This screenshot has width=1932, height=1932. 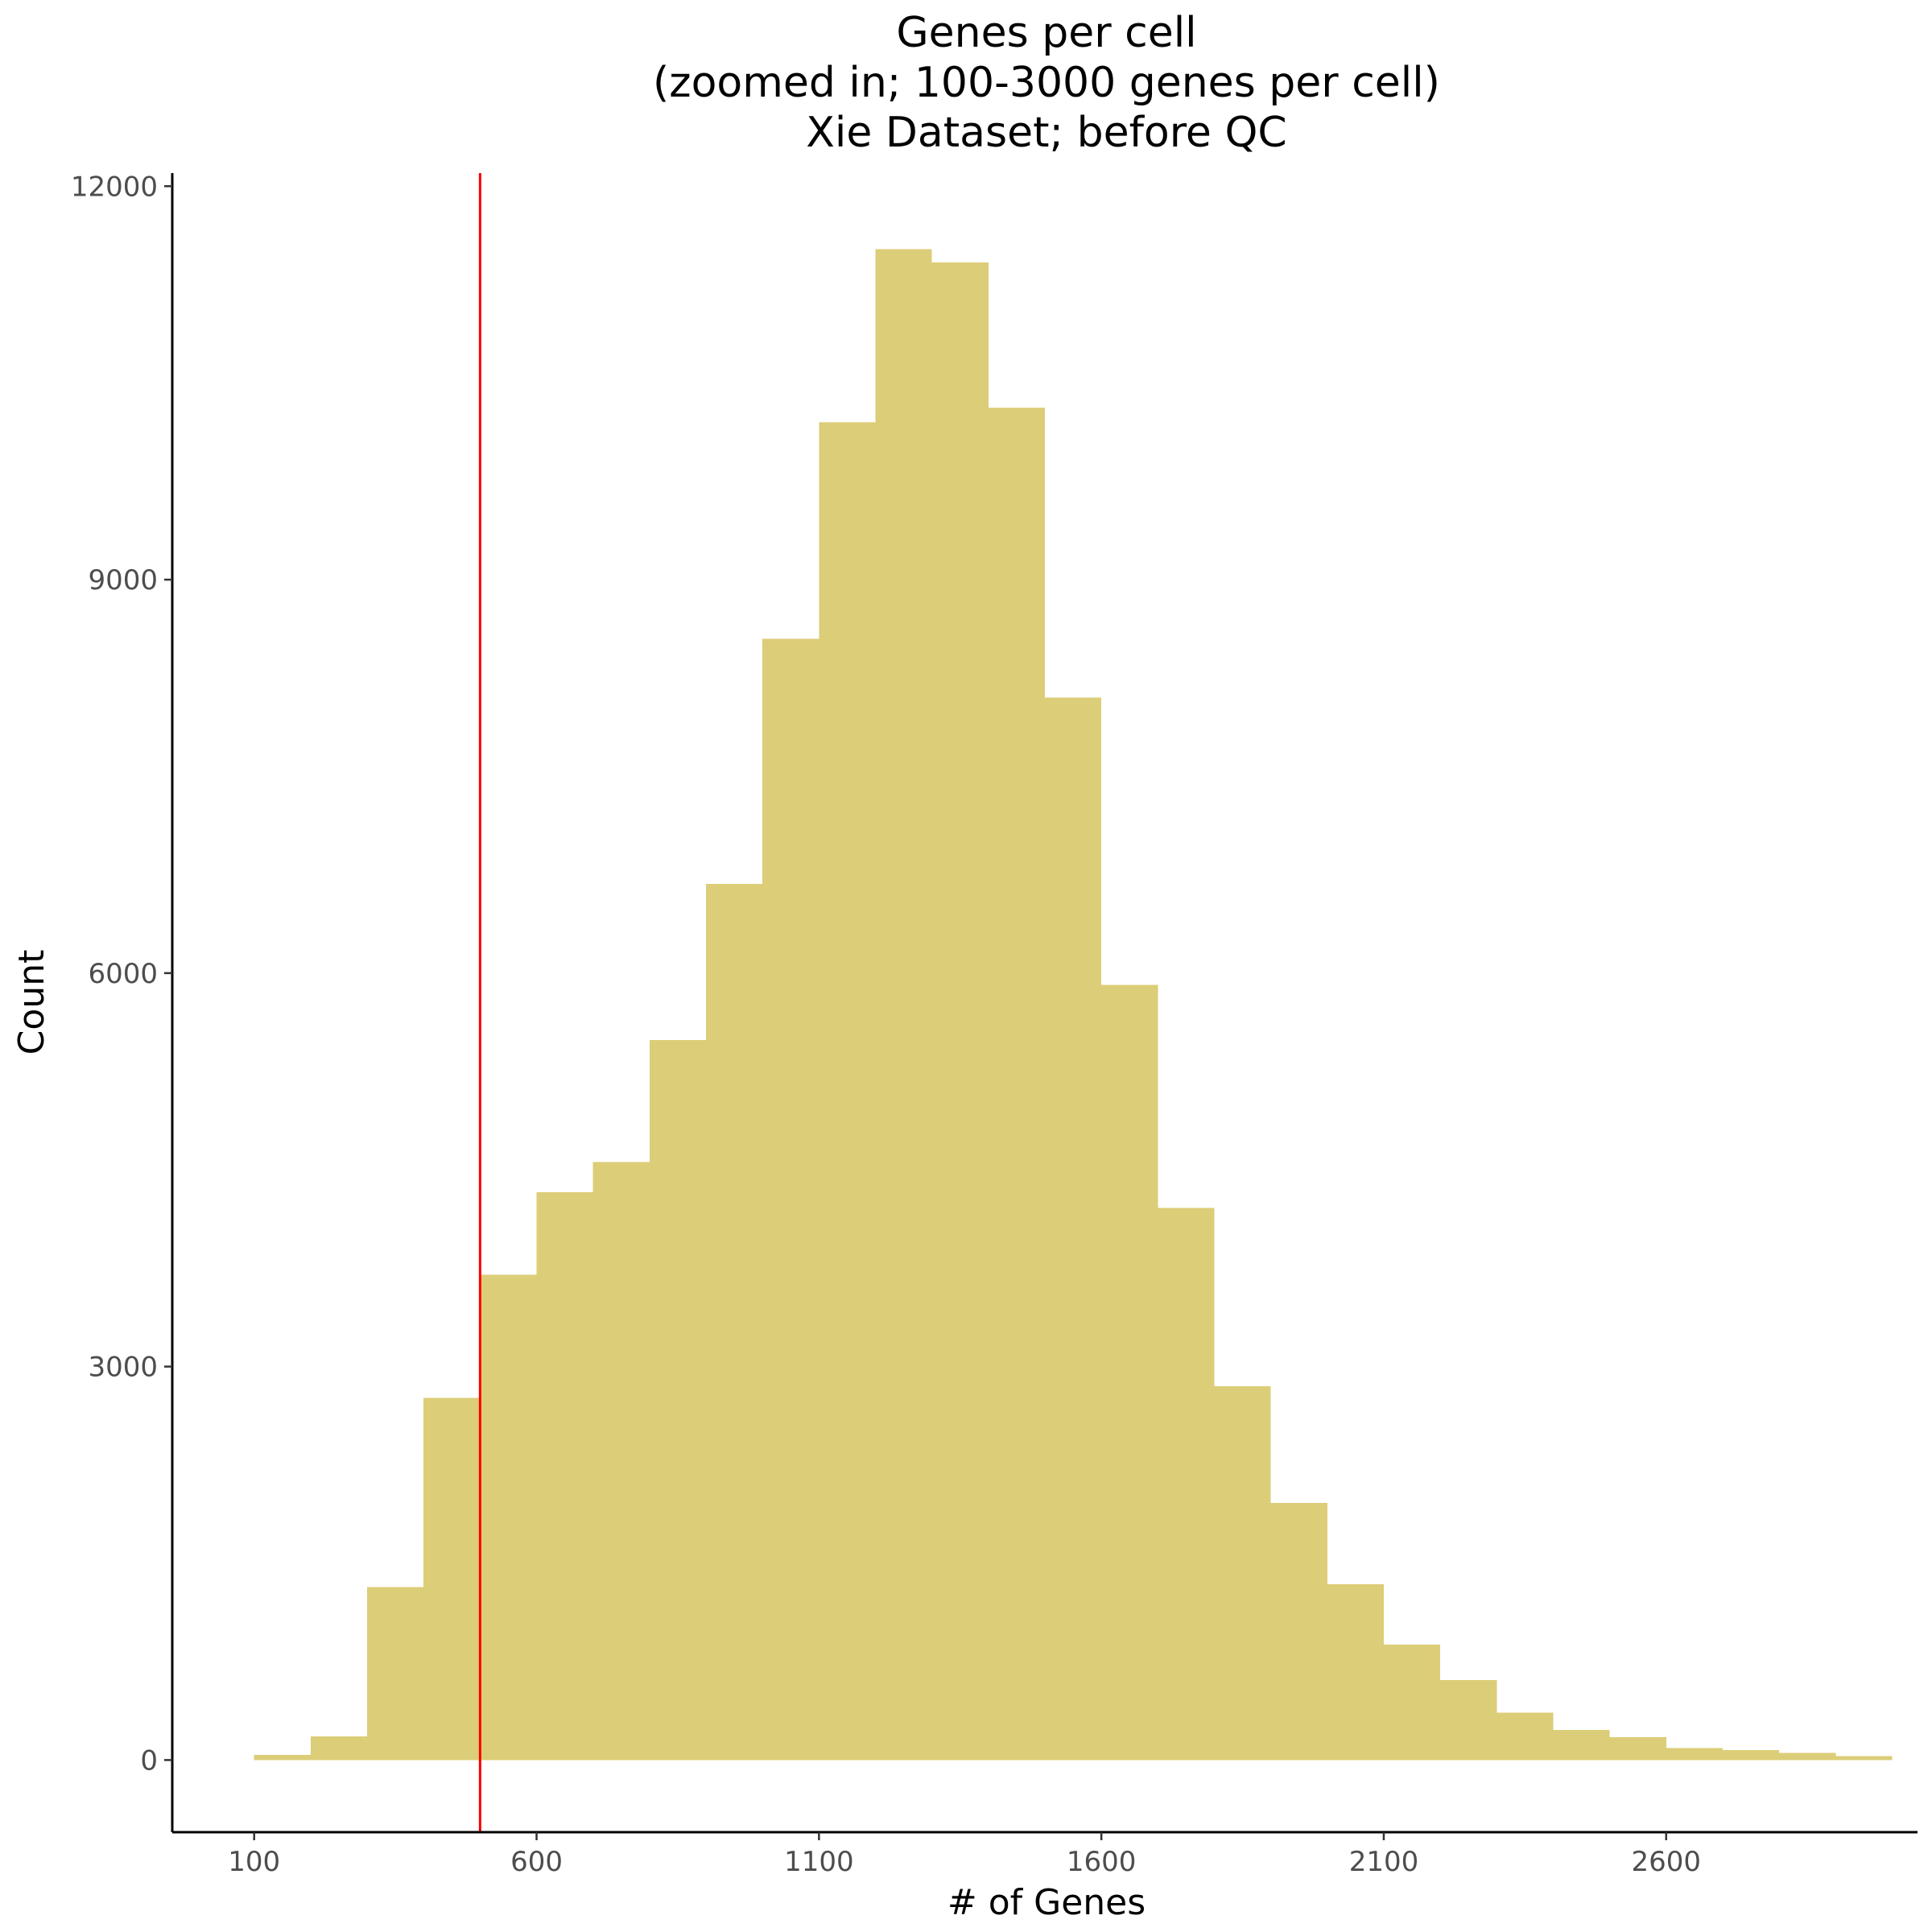 What do you see at coordinates (1667, 1862) in the screenshot?
I see `x-tick-label-5: 2600` at bounding box center [1667, 1862].